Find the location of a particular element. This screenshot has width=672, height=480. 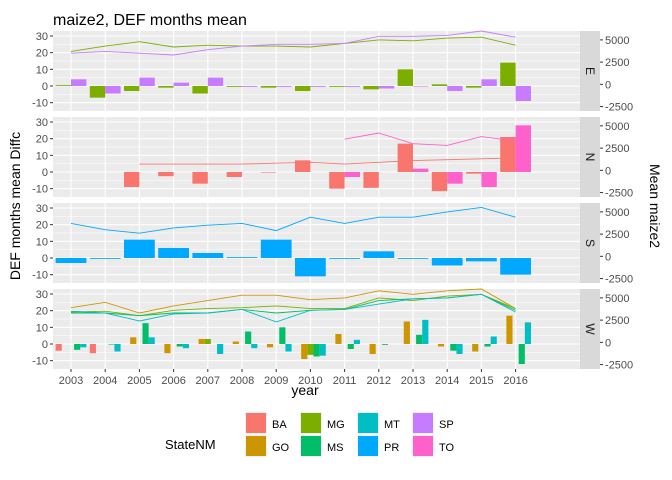

bar-W-MS-2006 is located at coordinates (179, 345).